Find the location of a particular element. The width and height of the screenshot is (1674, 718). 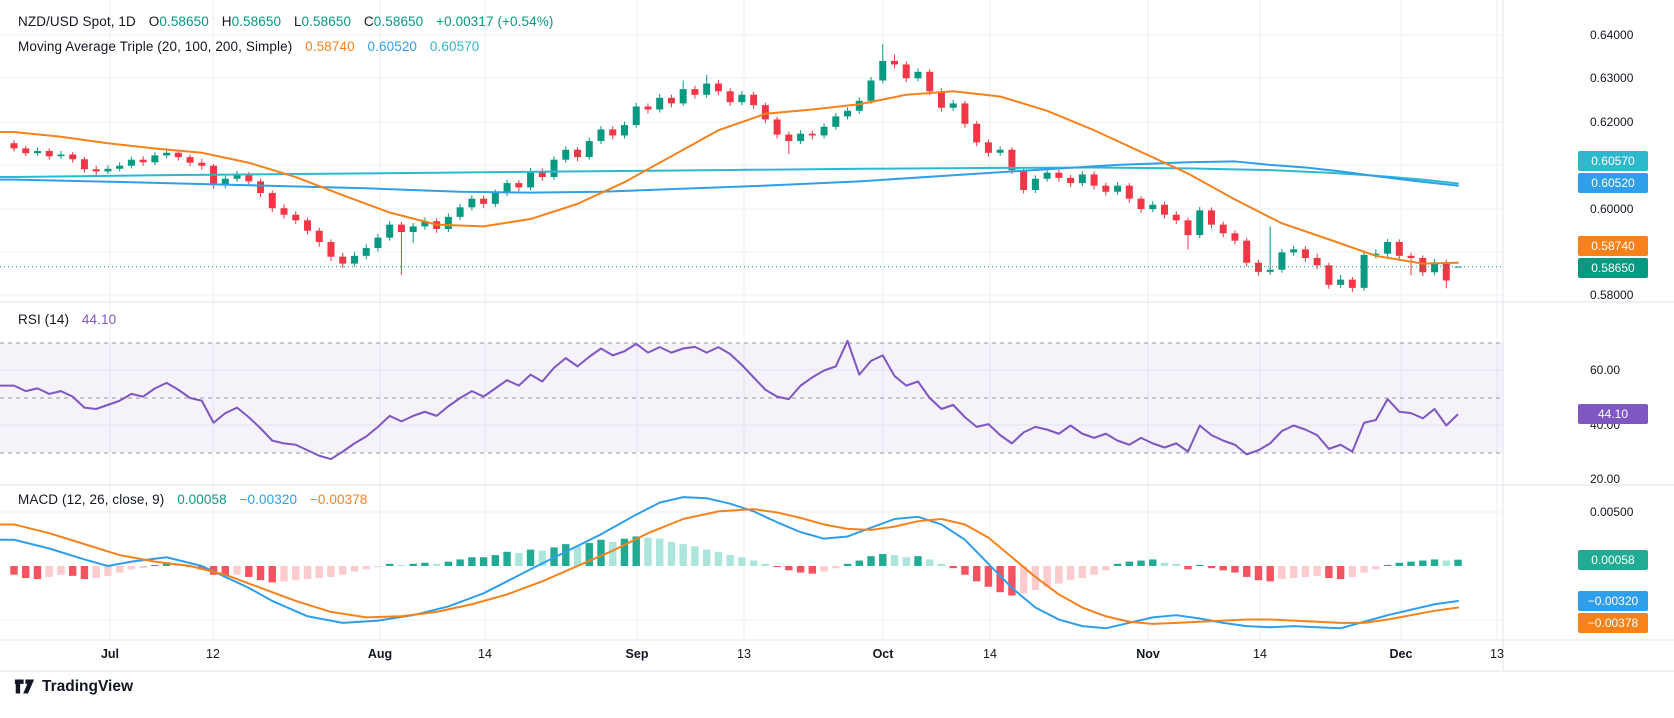

axis-price-label: 0.64000 is located at coordinates (1612, 35).